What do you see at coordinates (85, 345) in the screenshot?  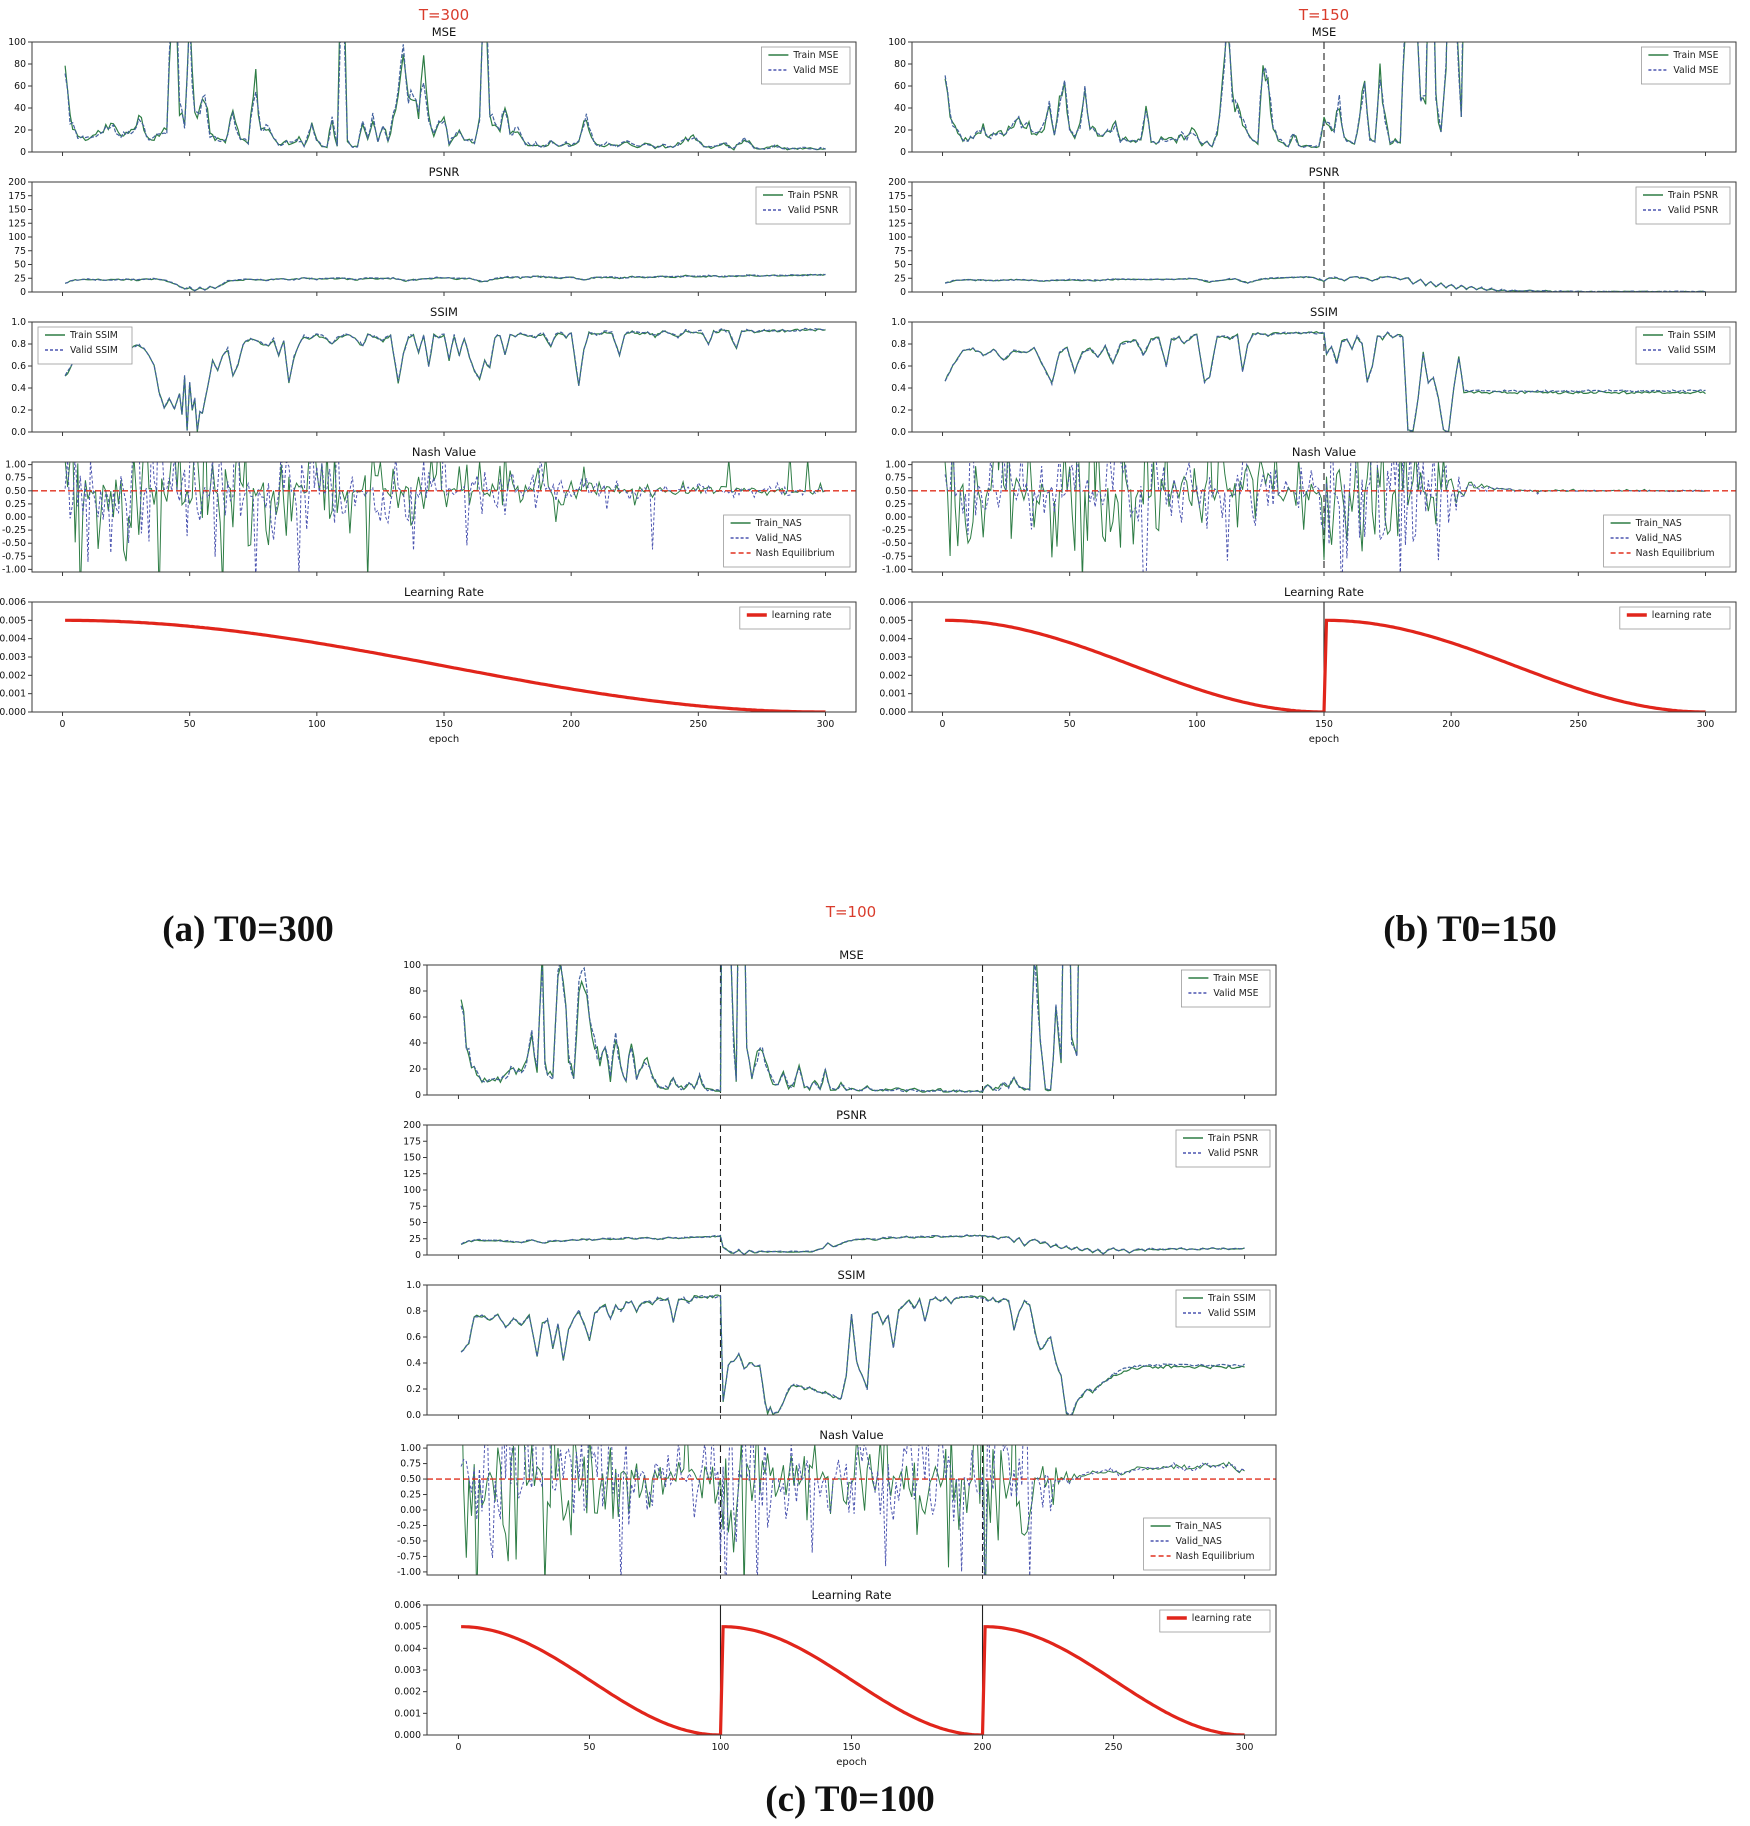 I see `legend: Train SSIM Valid SSIM` at bounding box center [85, 345].